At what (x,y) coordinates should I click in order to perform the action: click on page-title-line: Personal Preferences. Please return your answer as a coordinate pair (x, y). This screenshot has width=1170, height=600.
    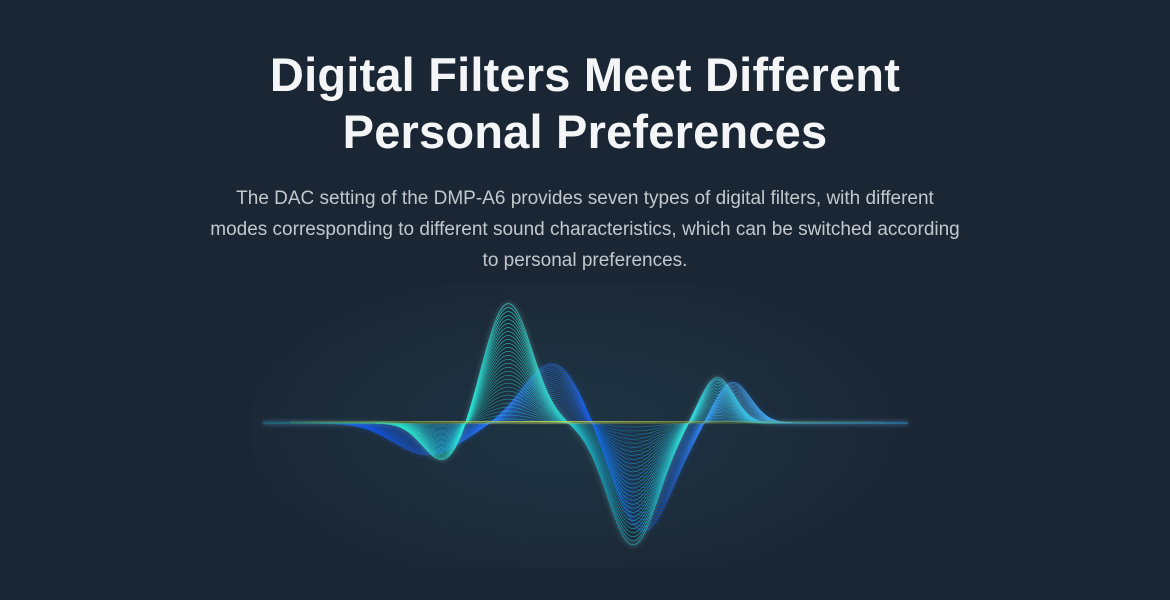
    Looking at the image, I should click on (585, 131).